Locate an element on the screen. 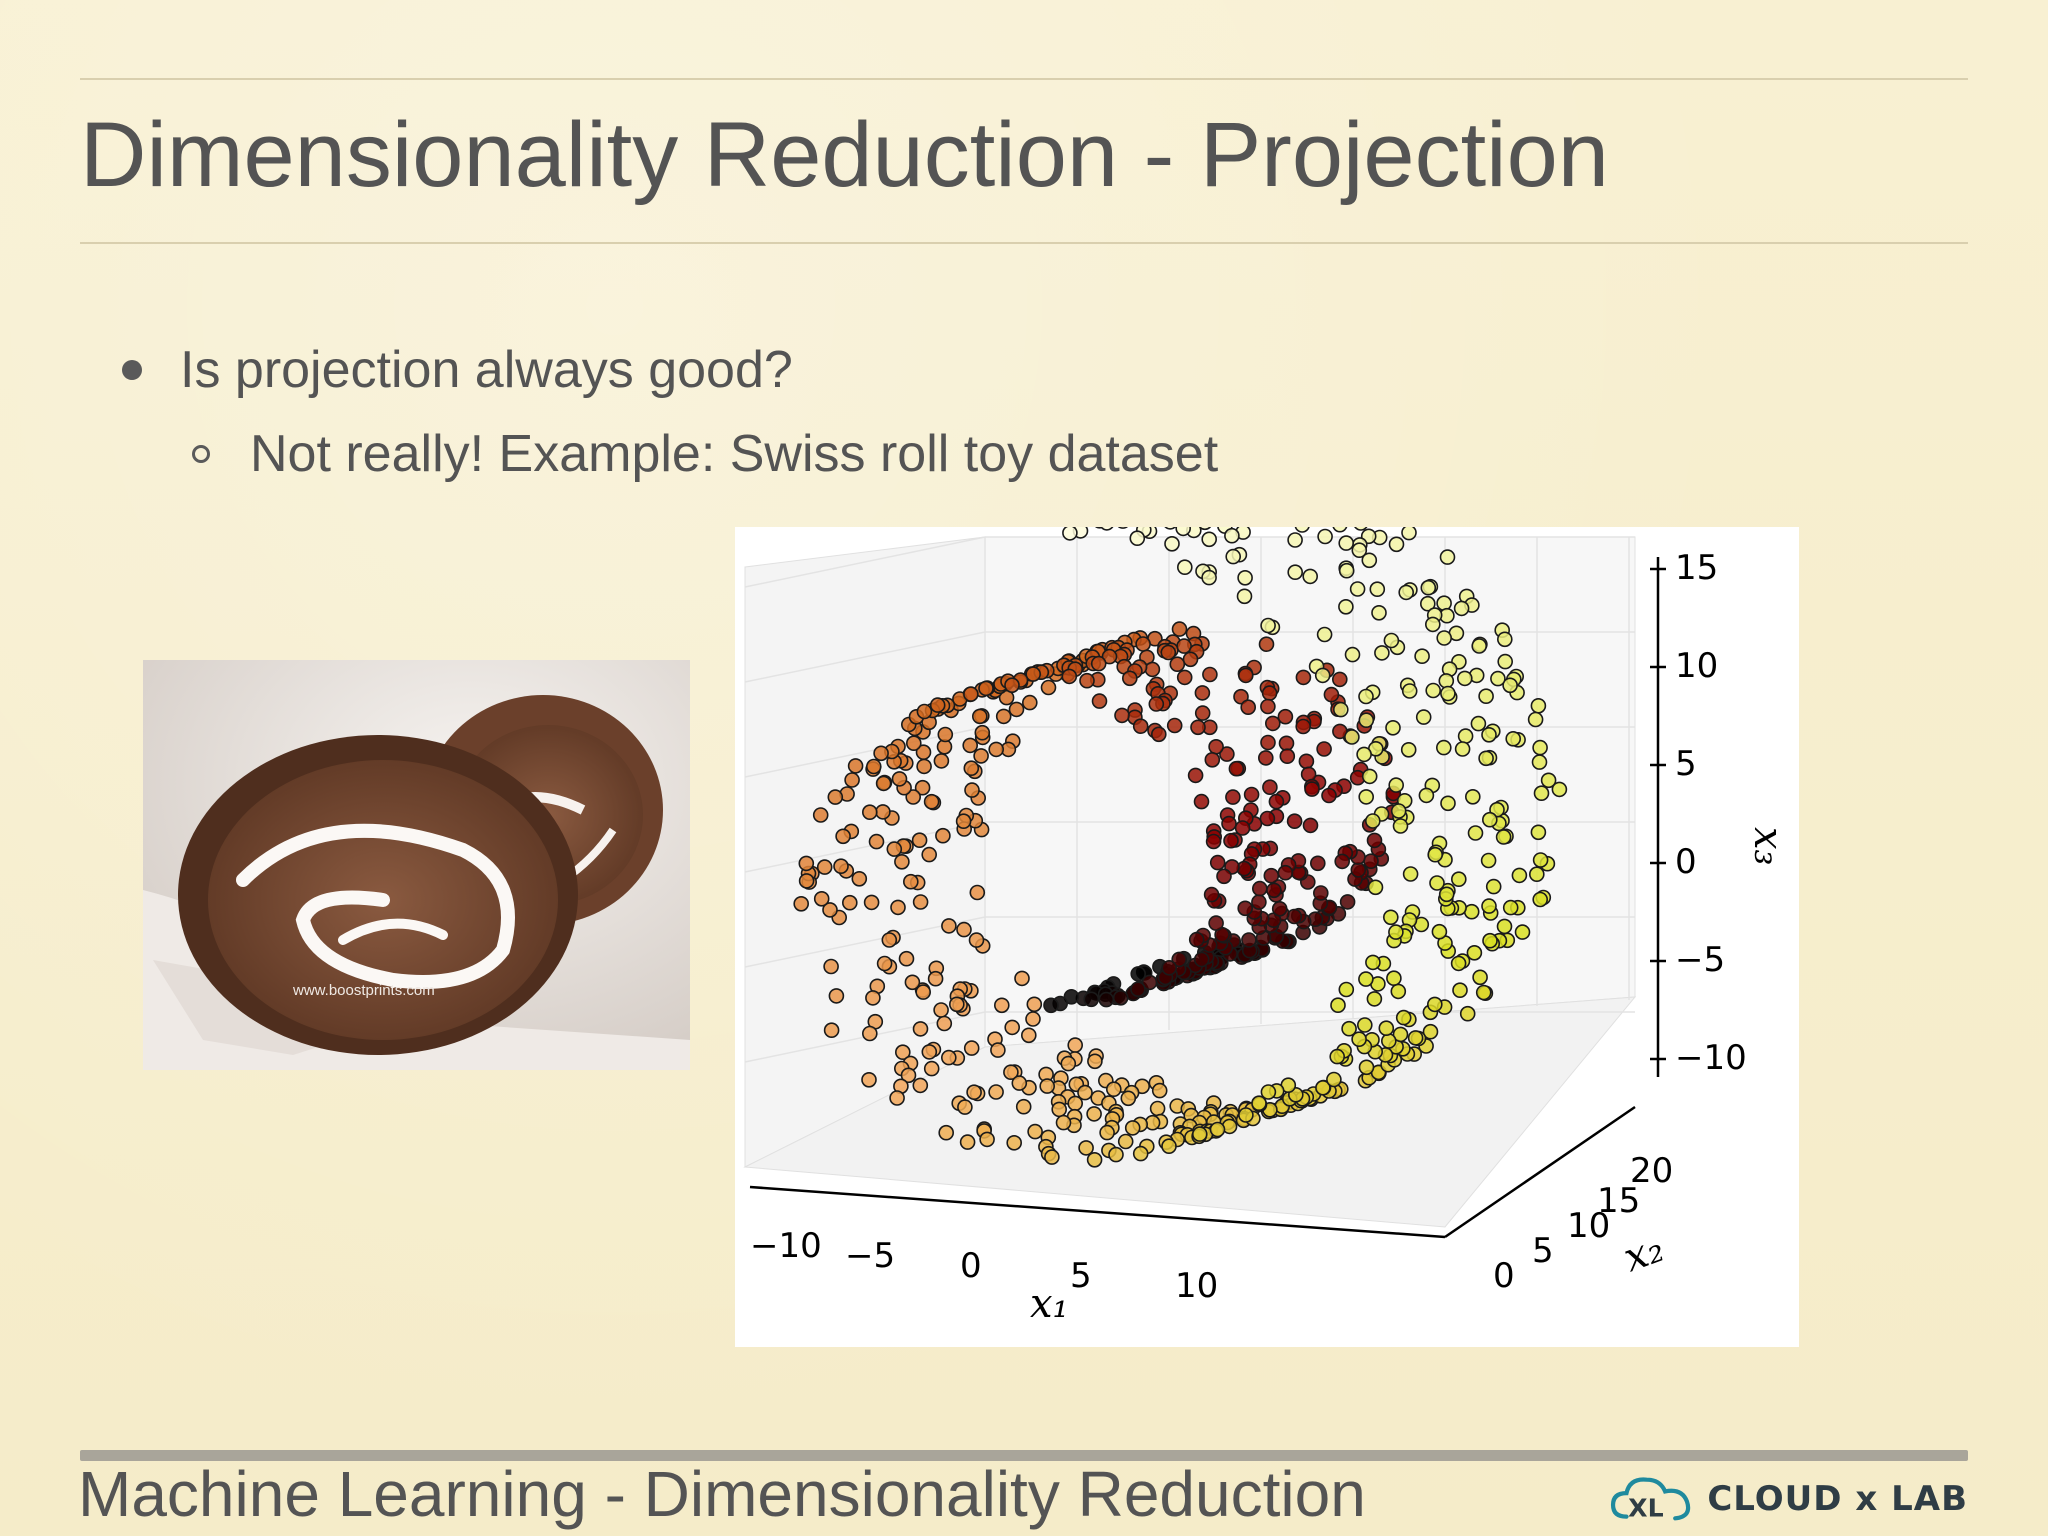 The width and height of the screenshot is (2048, 1536). x3-tick-label: −10 is located at coordinates (1711, 1058).